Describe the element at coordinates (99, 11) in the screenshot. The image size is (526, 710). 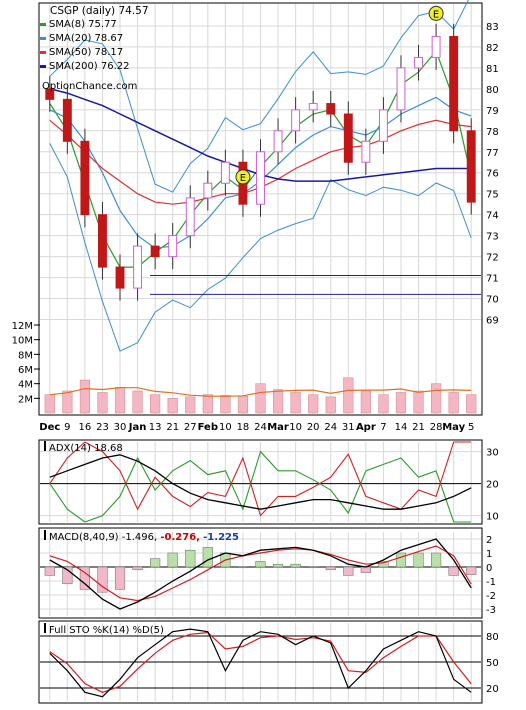
I see `symbol-label: CSGP (daily) 74.57` at that location.